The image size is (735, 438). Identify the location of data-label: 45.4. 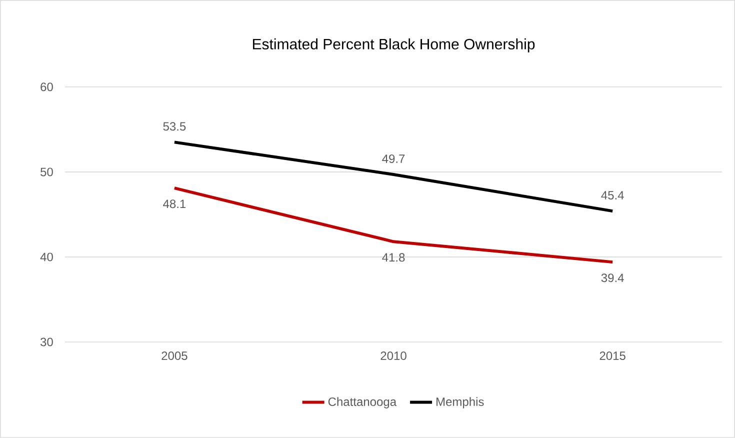
(612, 195).